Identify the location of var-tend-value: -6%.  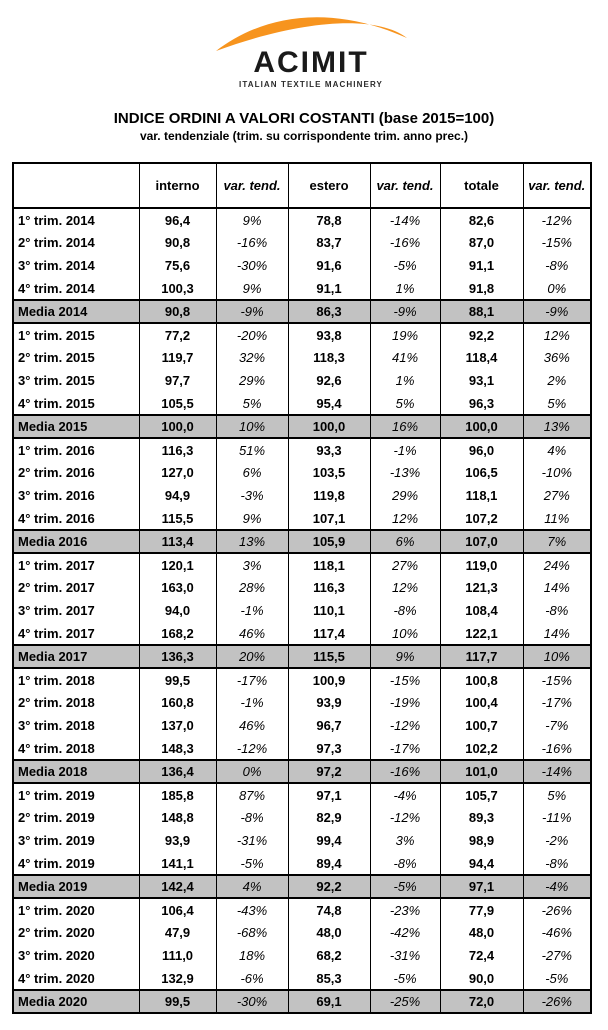
(251, 978).